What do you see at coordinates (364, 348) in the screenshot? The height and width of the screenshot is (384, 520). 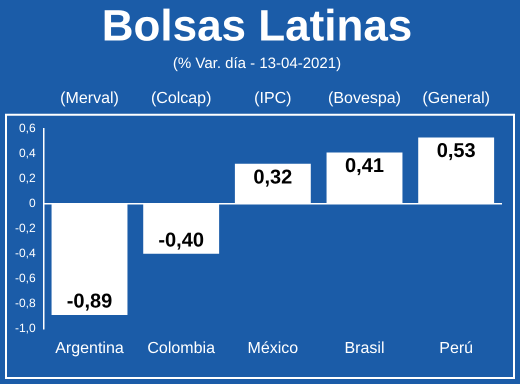 I see `x-tick-label: Brasil` at bounding box center [364, 348].